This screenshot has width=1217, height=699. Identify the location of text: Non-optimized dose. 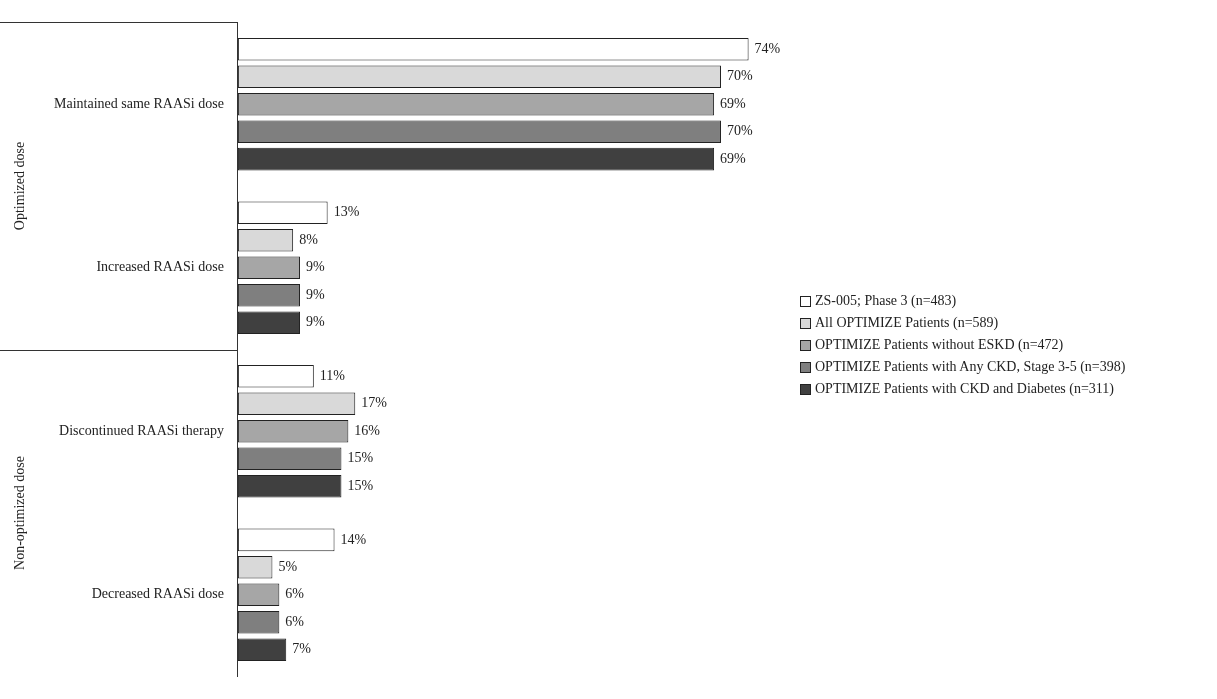
(20, 513).